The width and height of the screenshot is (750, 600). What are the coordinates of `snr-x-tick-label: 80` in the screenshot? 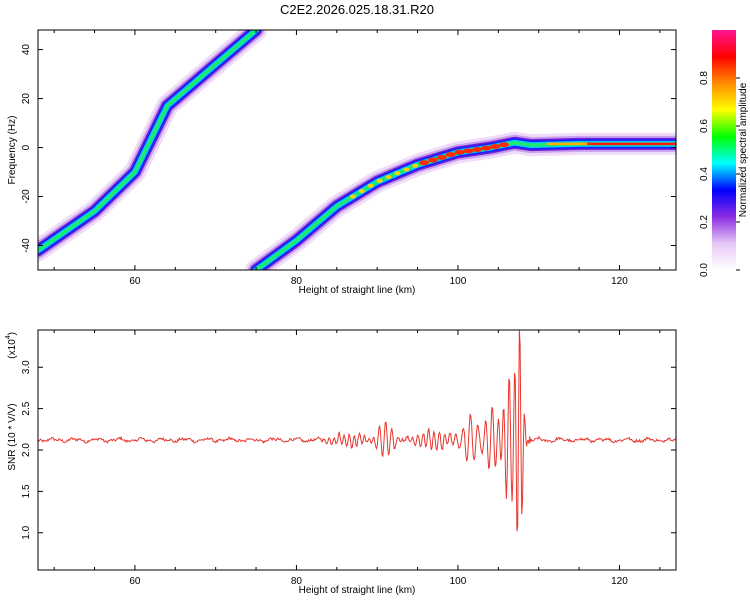 It's located at (297, 581).